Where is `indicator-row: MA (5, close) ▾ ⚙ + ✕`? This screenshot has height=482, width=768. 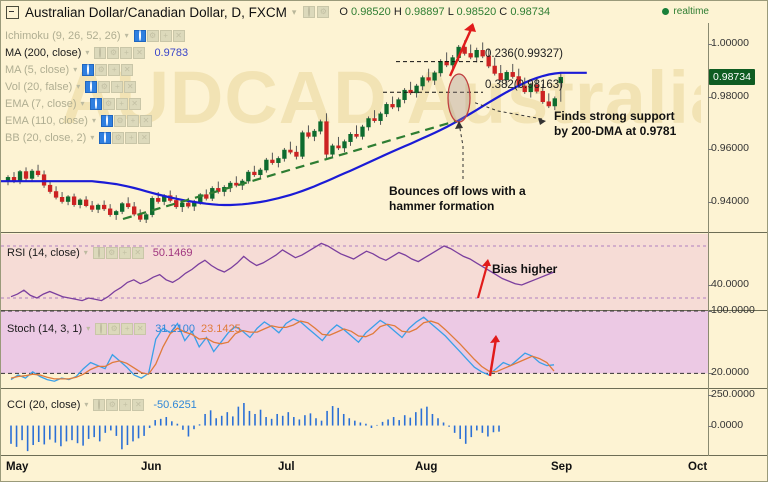 indicator-row: MA (5, close) ▾ ⚙ + ✕ is located at coordinates (96, 69).